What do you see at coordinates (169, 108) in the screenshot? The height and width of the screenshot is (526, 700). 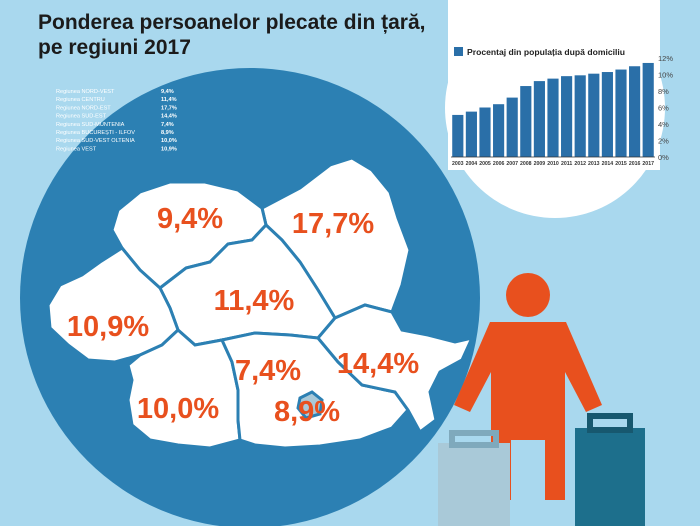 I see `legend-row-value: 17,7%` at bounding box center [169, 108].